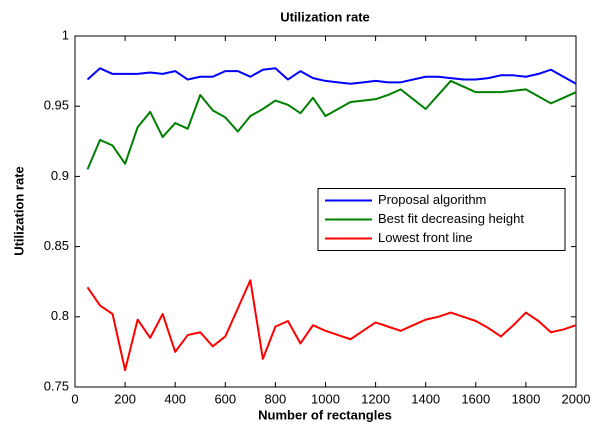 The width and height of the screenshot is (593, 426). What do you see at coordinates (576, 398) in the screenshot?
I see `x-tick-label: 2000` at bounding box center [576, 398].